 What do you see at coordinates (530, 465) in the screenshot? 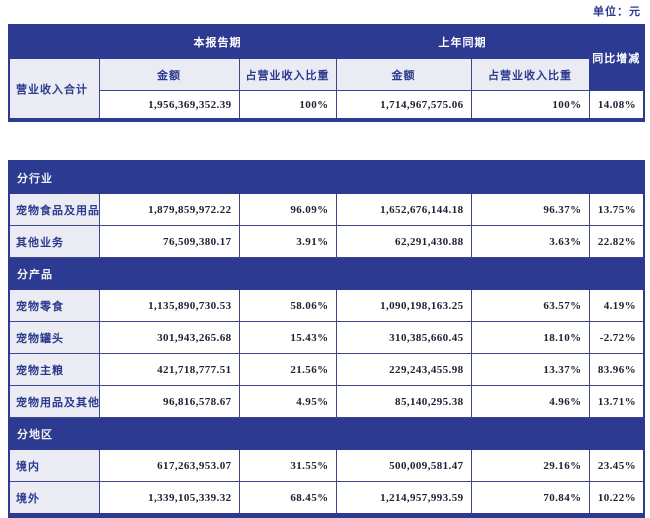
I see `share-prior: 29.16%` at bounding box center [530, 465].